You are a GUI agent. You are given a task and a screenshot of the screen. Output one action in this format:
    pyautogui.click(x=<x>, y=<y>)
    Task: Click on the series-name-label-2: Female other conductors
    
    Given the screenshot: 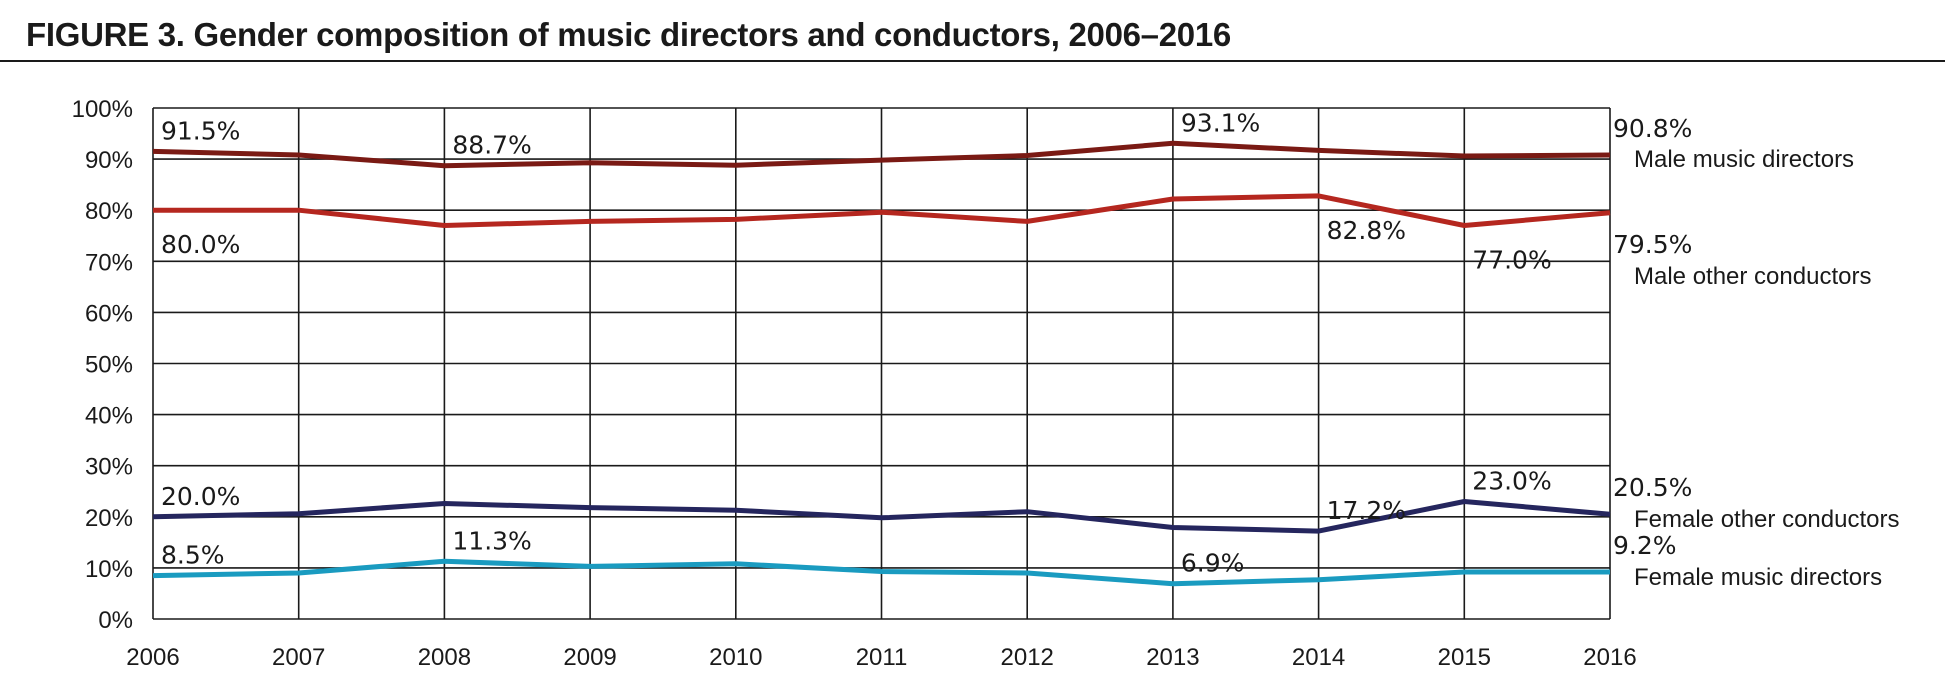 What is the action you would take?
    pyautogui.click(x=1766, y=519)
    